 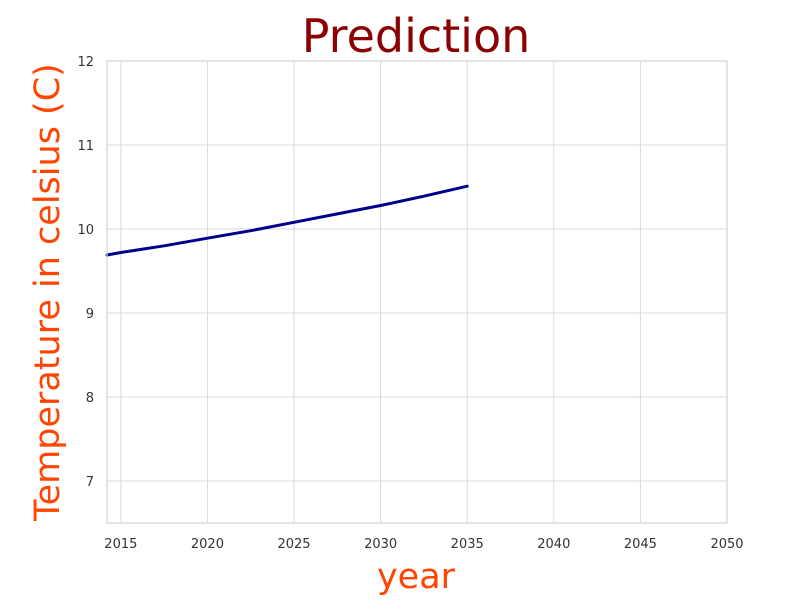 What do you see at coordinates (85, 146) in the screenshot?
I see `y-tick-label: 11` at bounding box center [85, 146].